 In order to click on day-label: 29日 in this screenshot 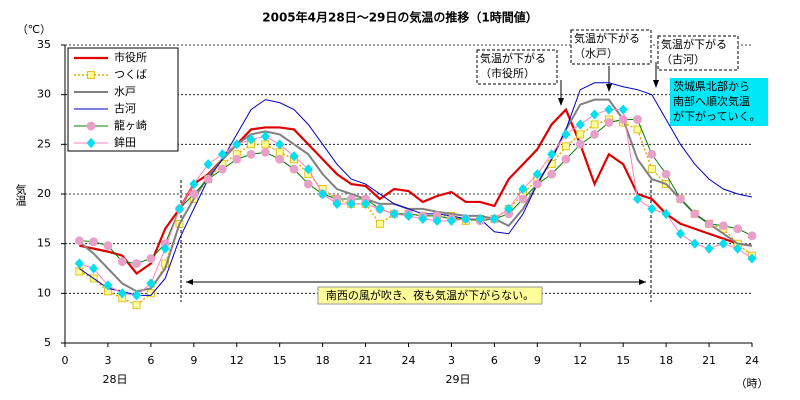, I will do `click(458, 379)`.